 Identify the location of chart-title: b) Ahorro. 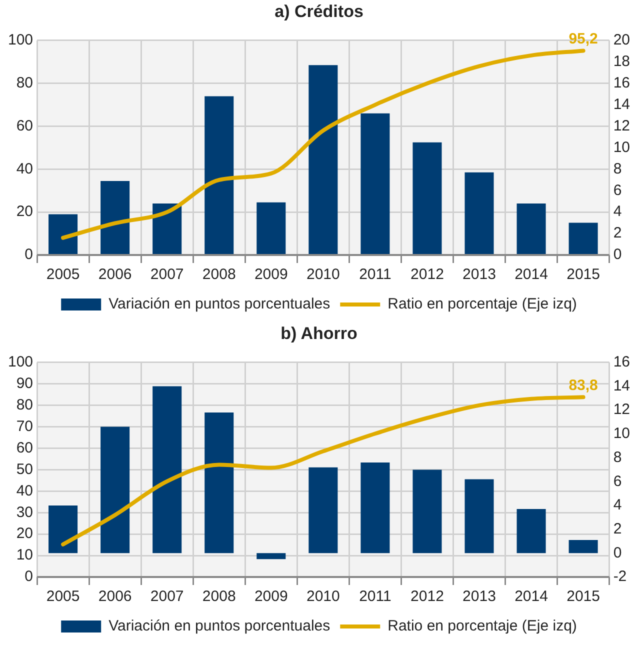
(319, 333).